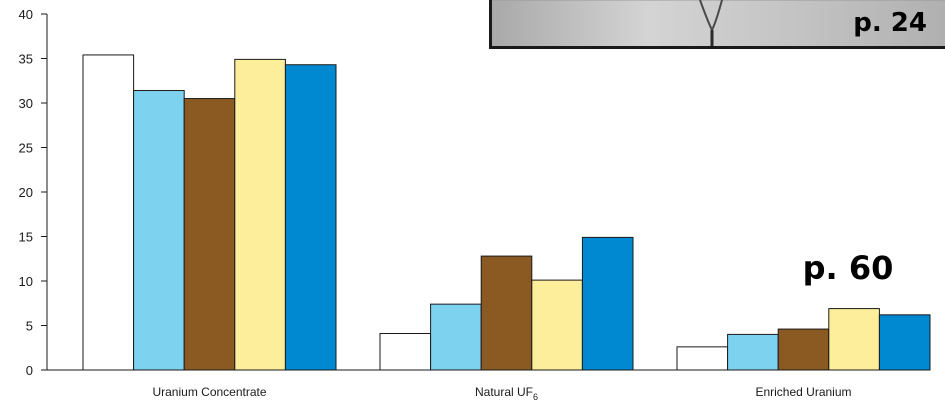  What do you see at coordinates (848, 268) in the screenshot?
I see `page-reference-mid: p. 60` at bounding box center [848, 268].